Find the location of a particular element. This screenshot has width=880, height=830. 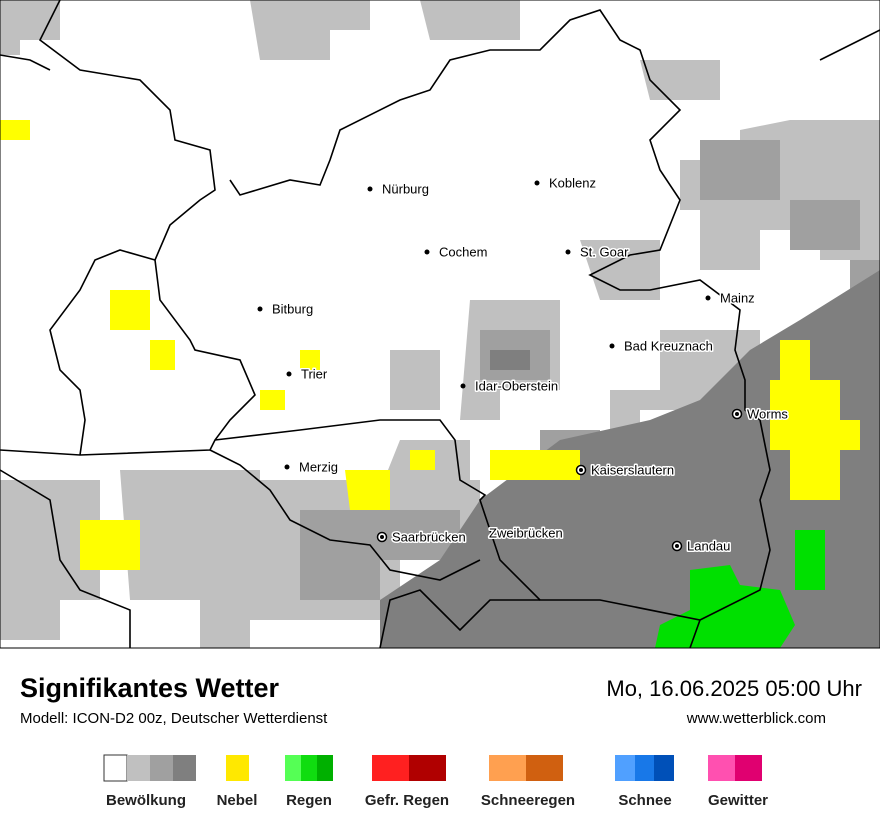

date: Mo, 16.06.2025 05:00 Uhr is located at coordinates (734, 688).